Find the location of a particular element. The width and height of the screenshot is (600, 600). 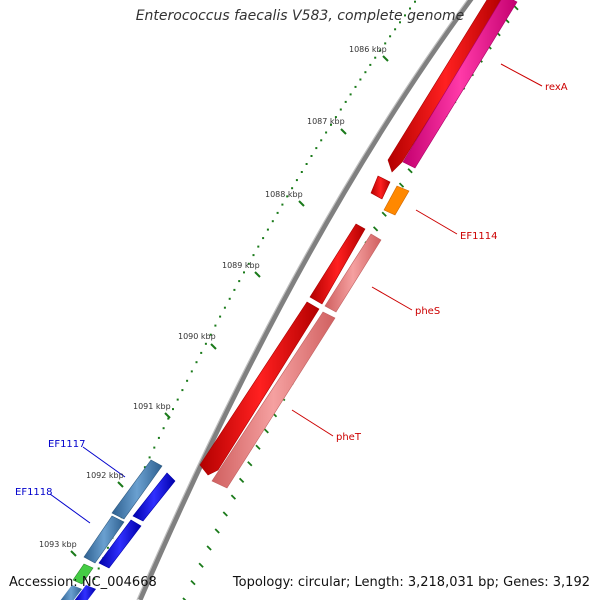

gene-pheS-a is located at coordinates (337, 264).